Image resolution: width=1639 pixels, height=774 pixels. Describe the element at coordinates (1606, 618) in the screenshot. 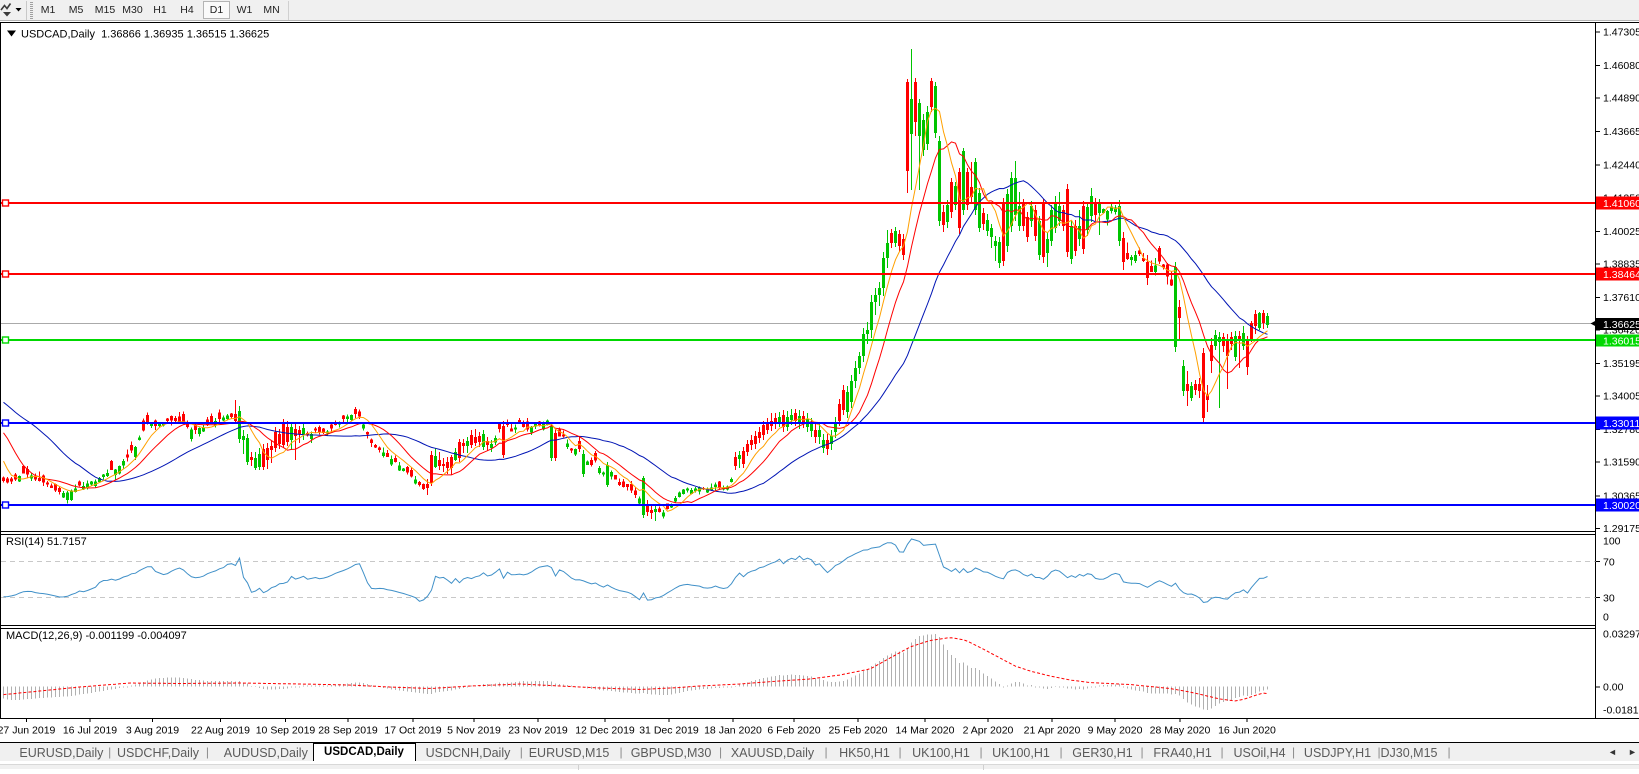

I see `svg-text: 0` at that location.